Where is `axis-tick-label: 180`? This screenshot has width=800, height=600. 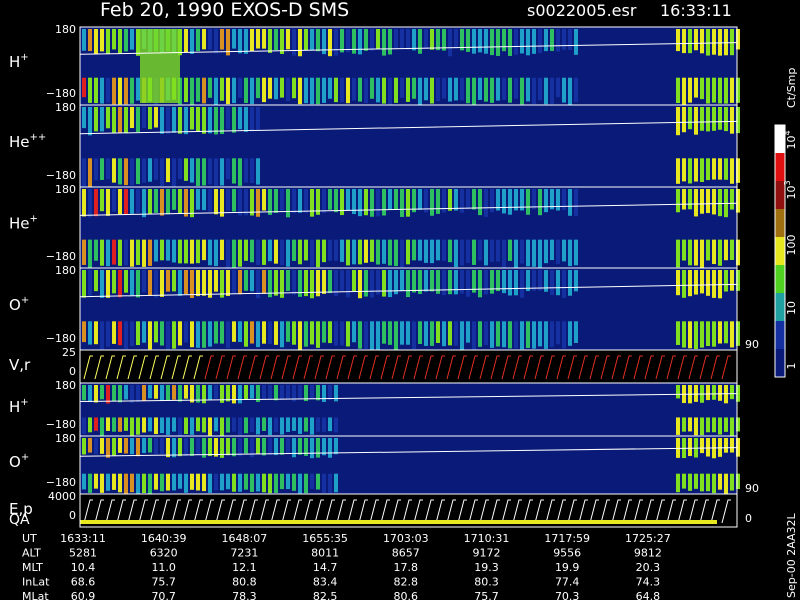 axis-tick-label: 180 is located at coordinates (65, 385).